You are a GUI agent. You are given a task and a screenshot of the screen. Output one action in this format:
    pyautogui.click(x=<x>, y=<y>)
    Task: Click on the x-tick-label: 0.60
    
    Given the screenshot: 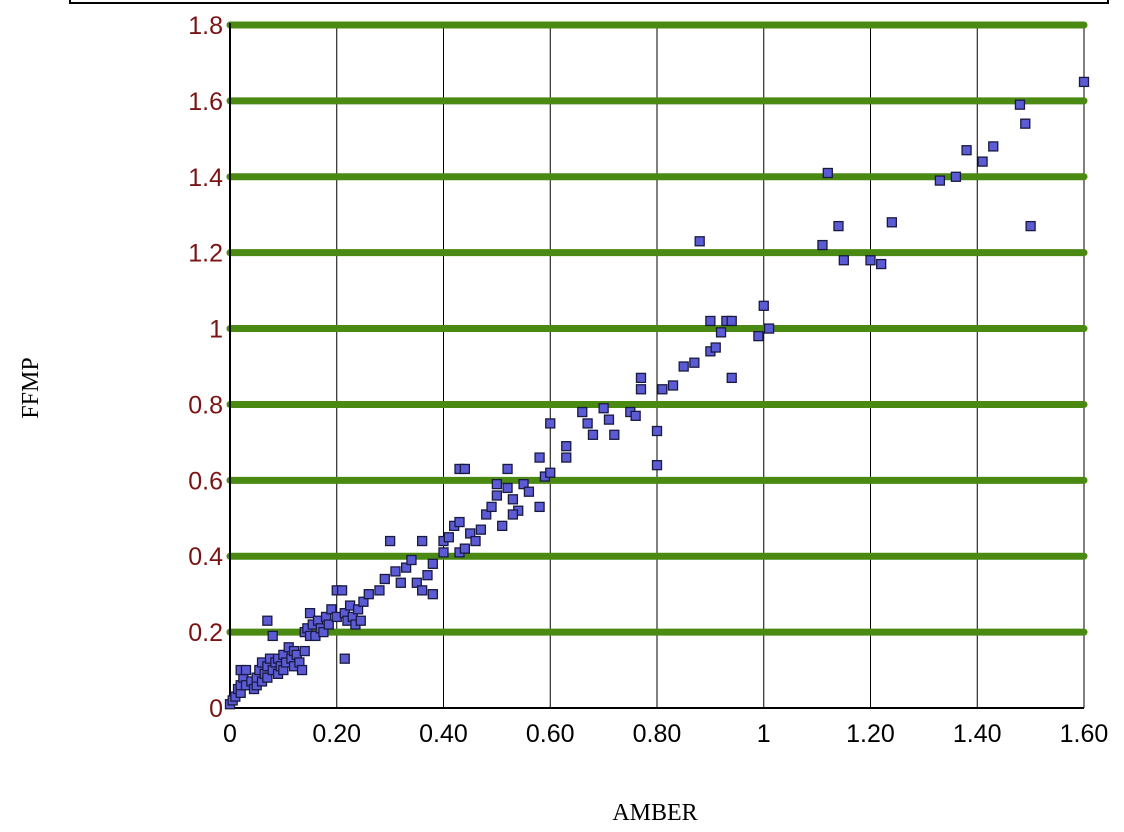 What is the action you would take?
    pyautogui.click(x=550, y=734)
    